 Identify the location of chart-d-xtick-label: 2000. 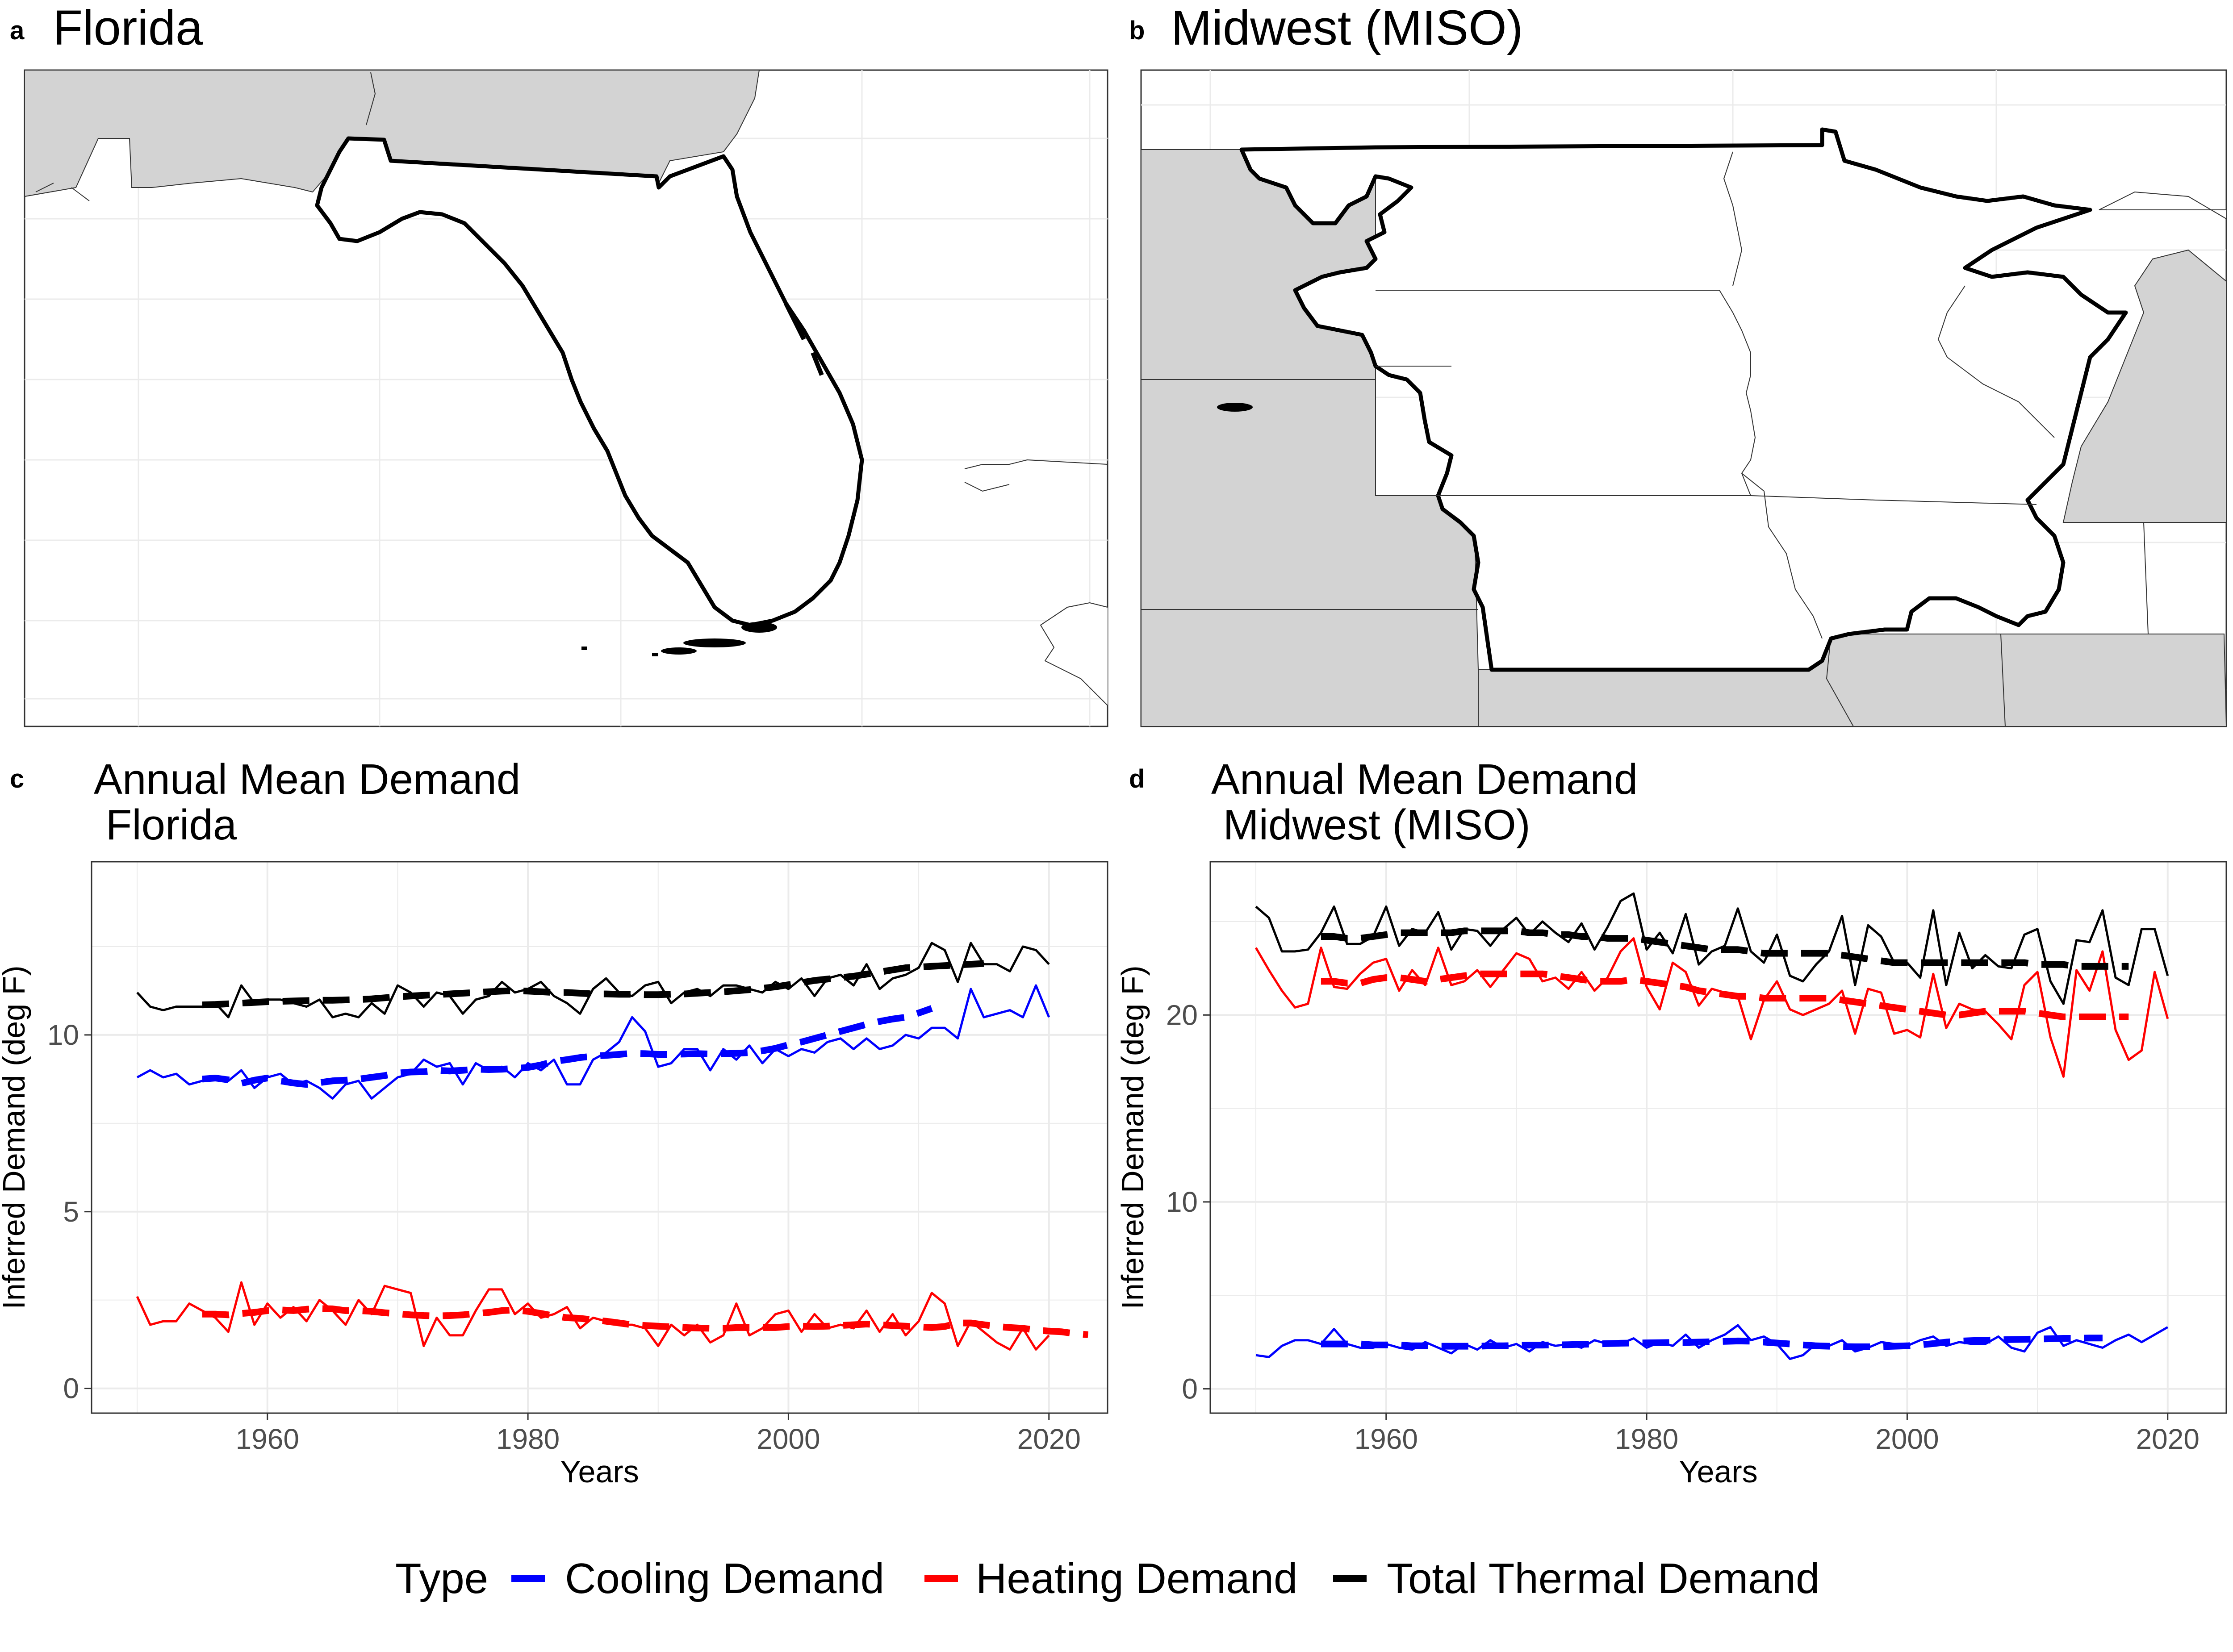
(1907, 1439).